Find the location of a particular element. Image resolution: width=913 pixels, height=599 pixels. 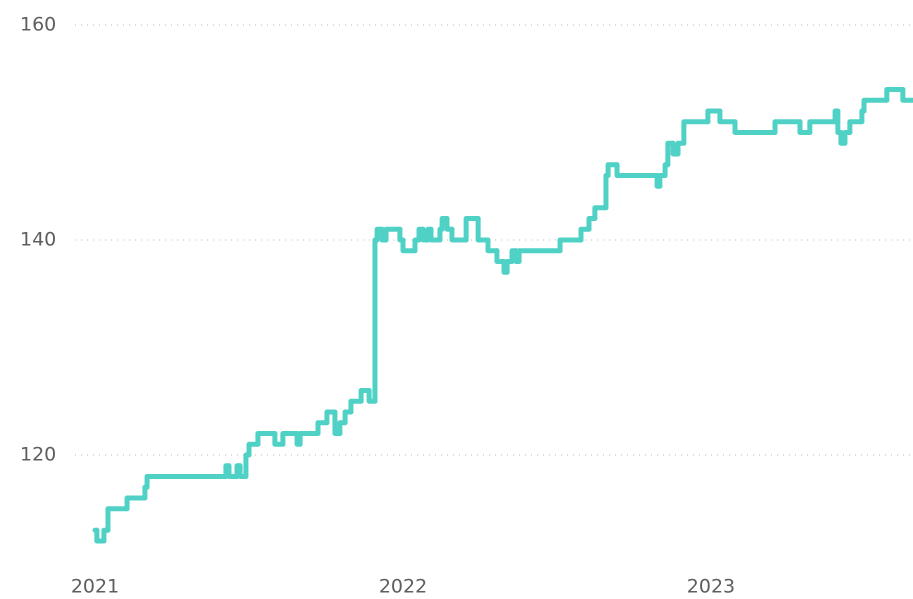

y-tick-label: 160 is located at coordinates (38, 25).